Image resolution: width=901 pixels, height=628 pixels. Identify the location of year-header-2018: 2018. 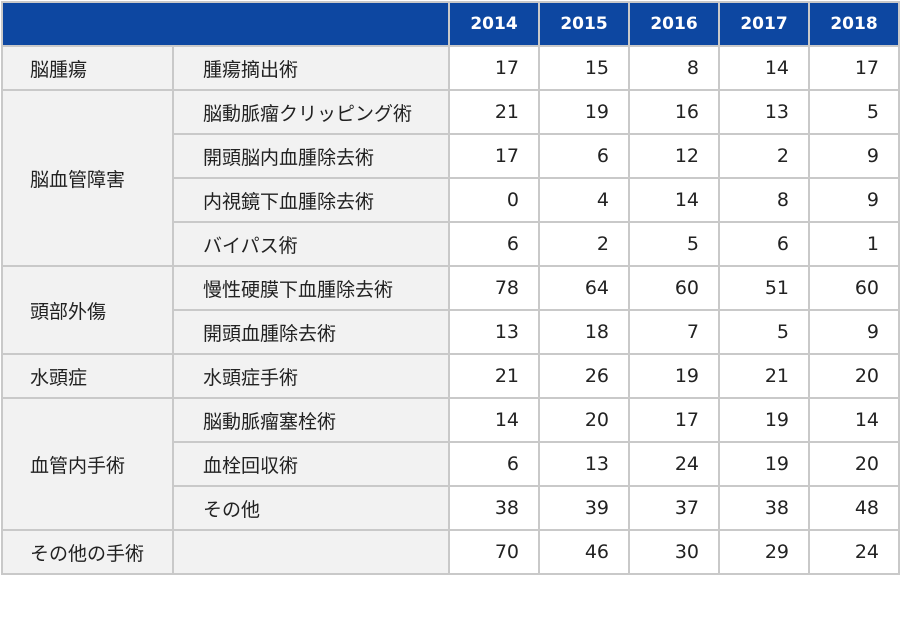
(854, 24).